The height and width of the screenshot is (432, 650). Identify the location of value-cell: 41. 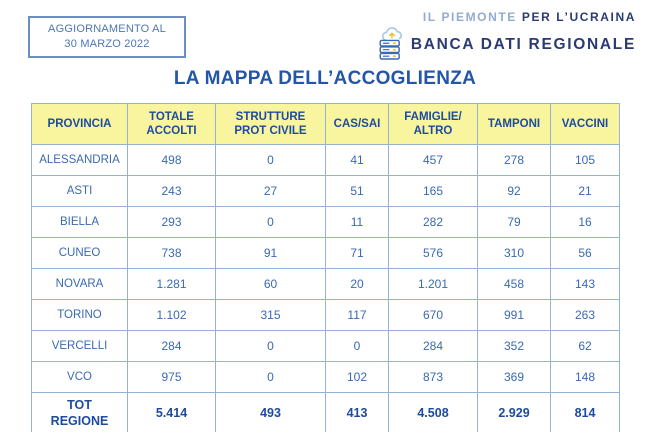
(357, 160).